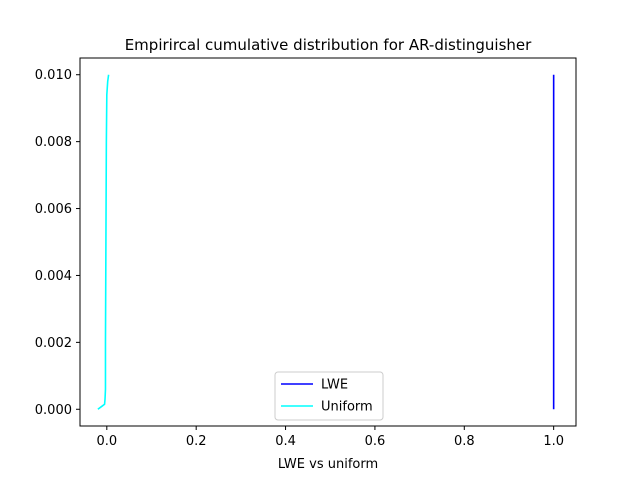  I want to click on x-tick-label: 0.6, so click(375, 441).